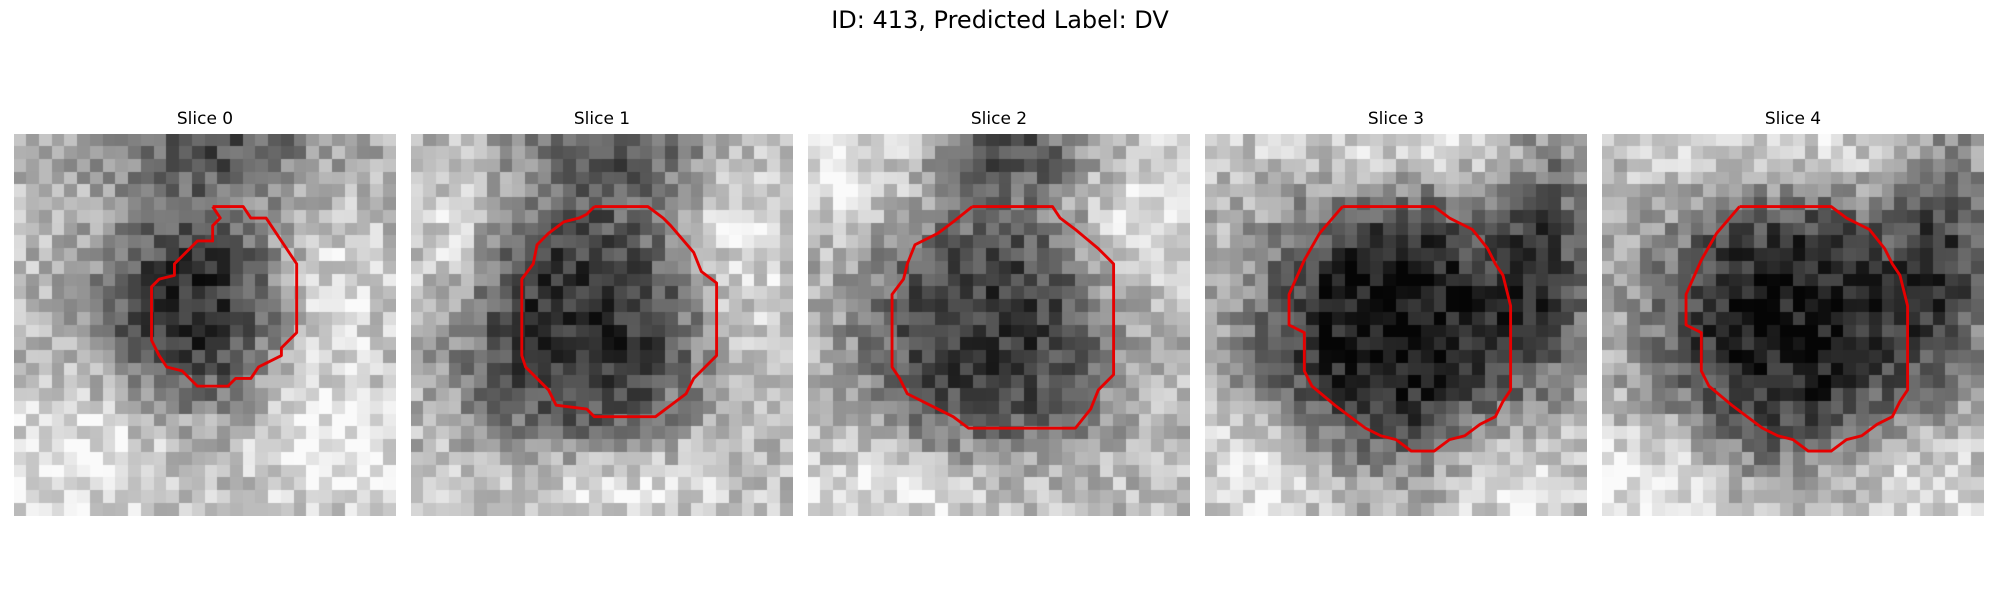 The height and width of the screenshot is (600, 2000). Describe the element at coordinates (1396, 119) in the screenshot. I see `slice-title: Slice 3` at that location.